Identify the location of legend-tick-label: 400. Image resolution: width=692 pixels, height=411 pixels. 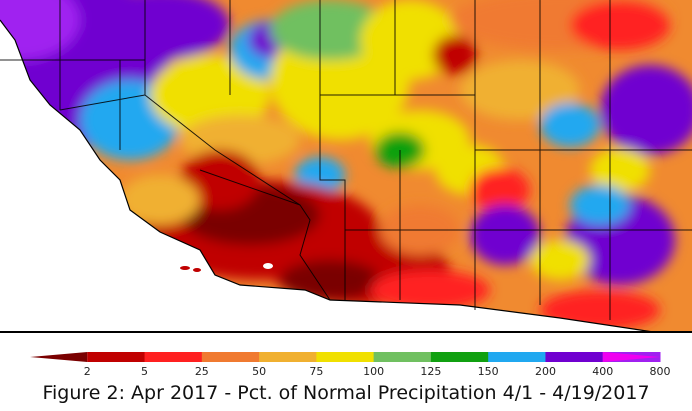
(602, 371).